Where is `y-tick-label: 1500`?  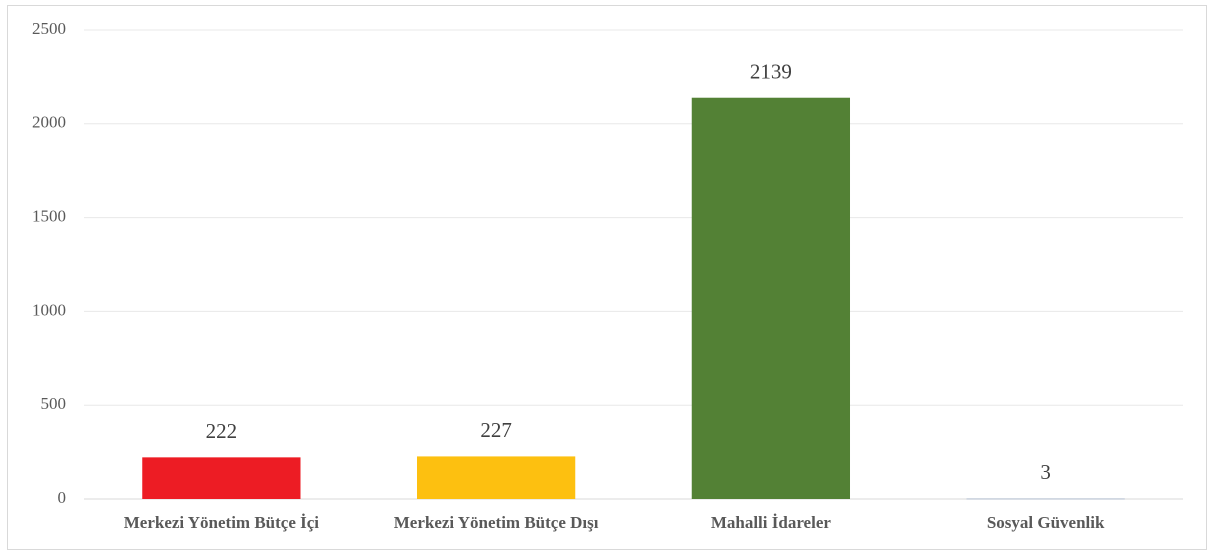 y-tick-label: 1500 is located at coordinates (49, 216).